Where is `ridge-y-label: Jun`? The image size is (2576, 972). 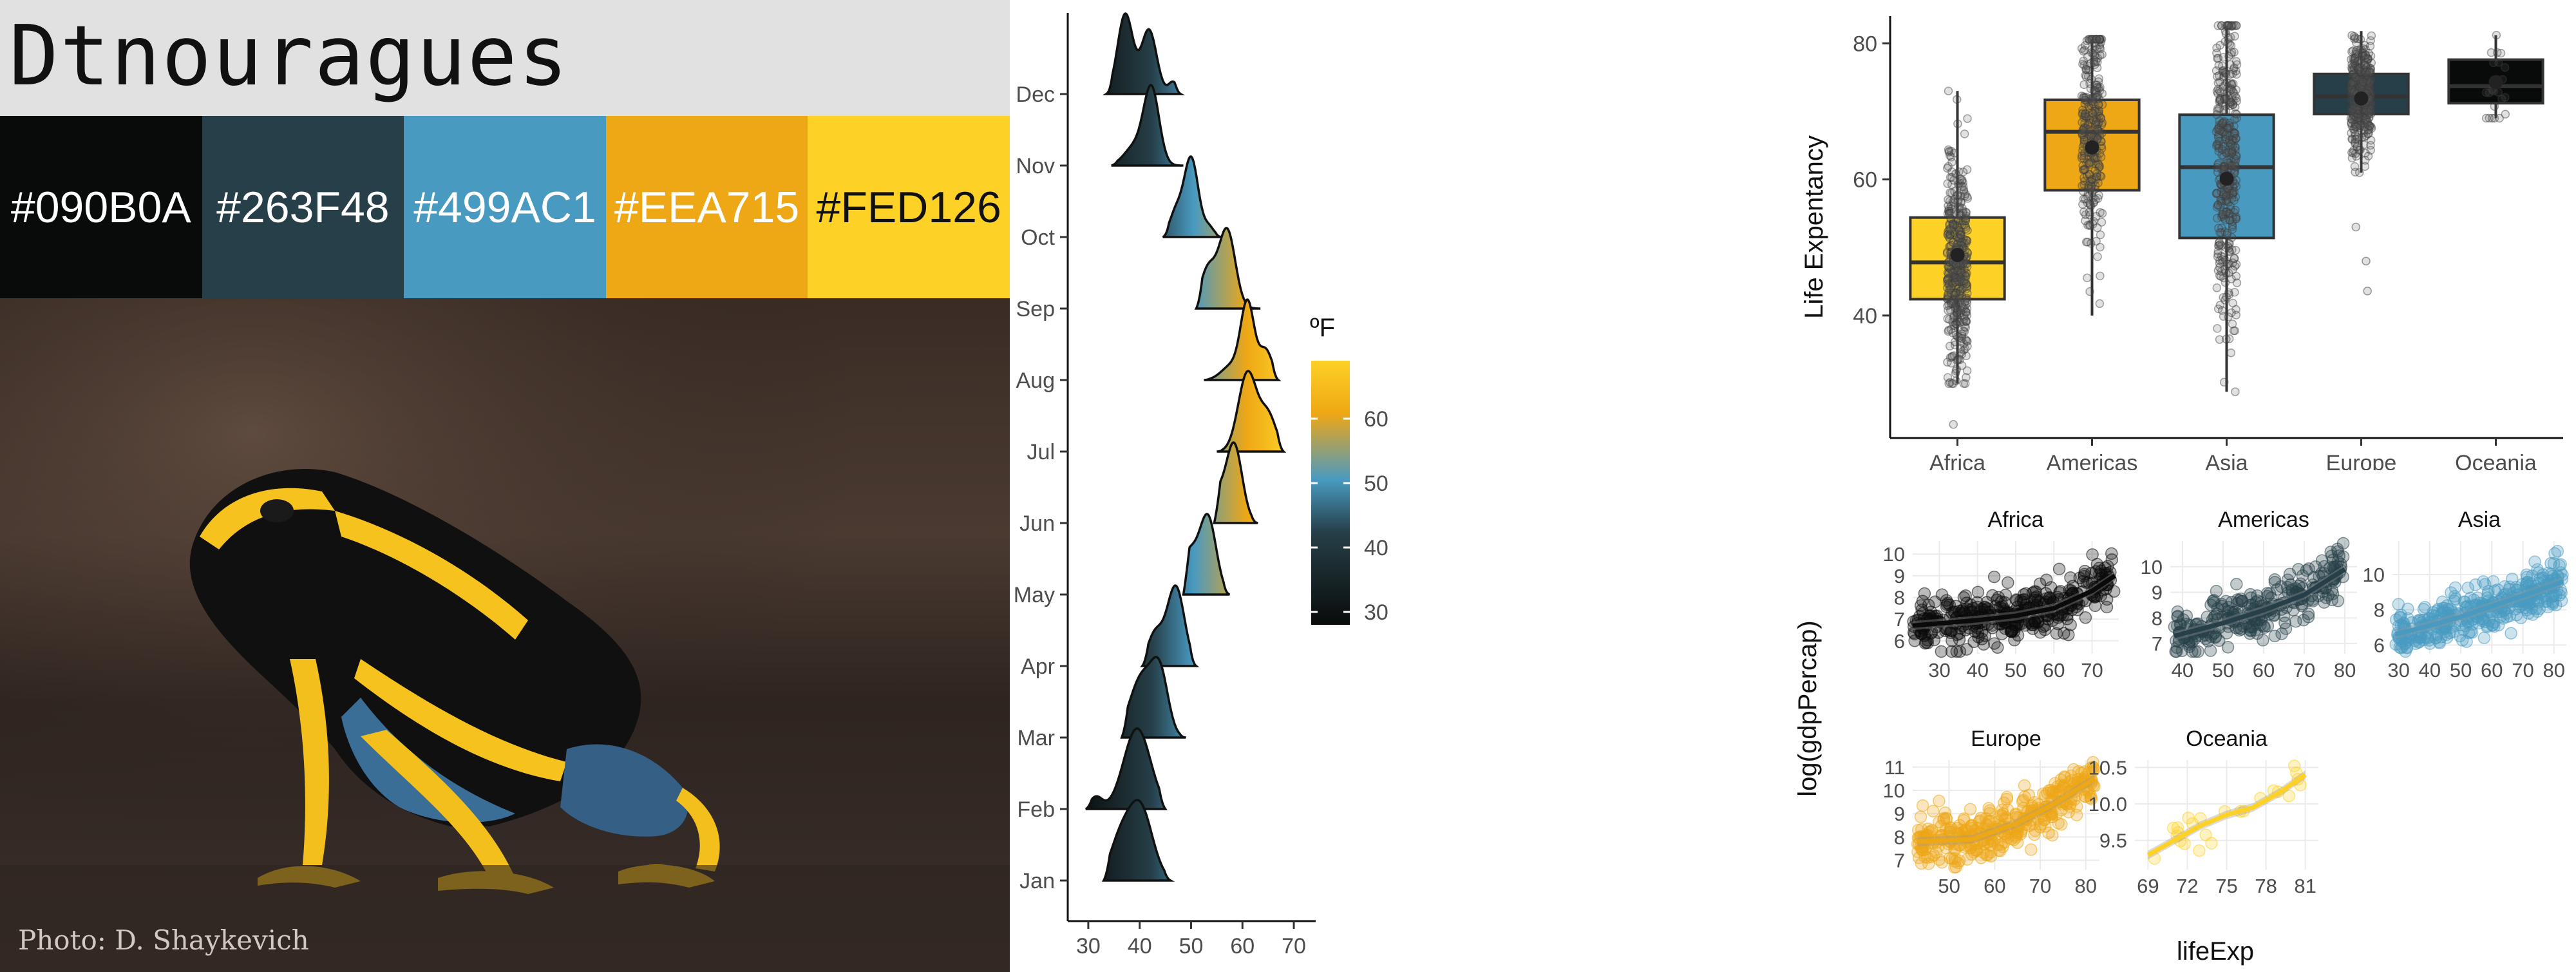
ridge-y-label: Jun is located at coordinates (1037, 523).